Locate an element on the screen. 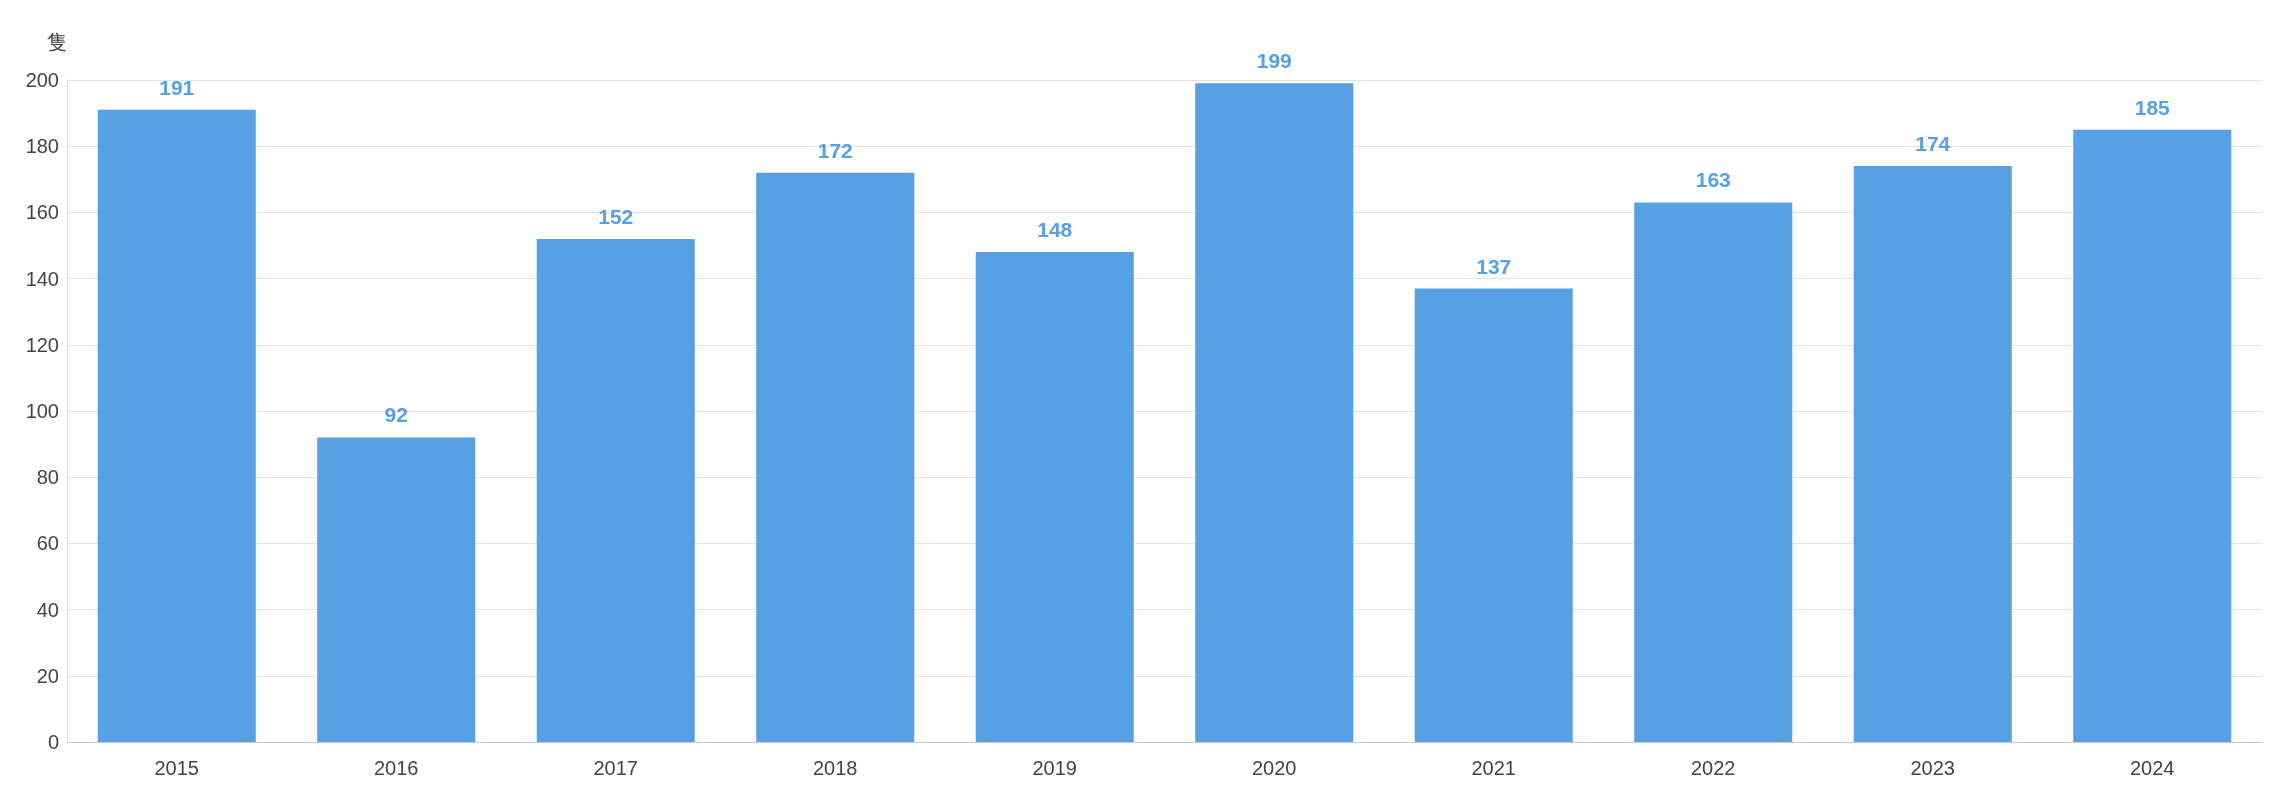 This screenshot has height=800, width=2280. x-tick-label: 2022 is located at coordinates (1713, 768).